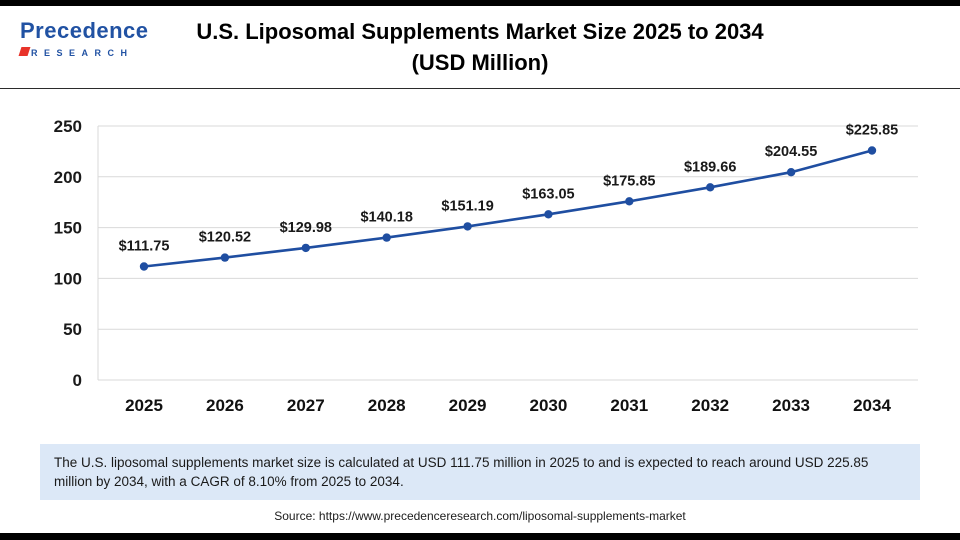  I want to click on precedence-research-logo: Precedence RESEARCH, so click(94, 38).